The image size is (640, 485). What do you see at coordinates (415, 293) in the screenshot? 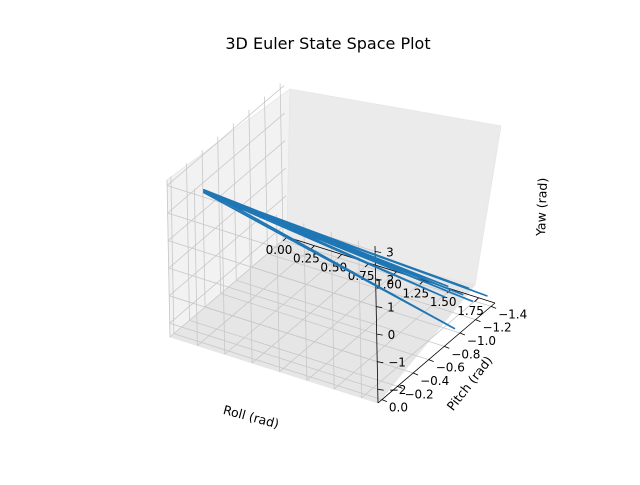
I see `x-tick-label: 1.25` at bounding box center [415, 293].